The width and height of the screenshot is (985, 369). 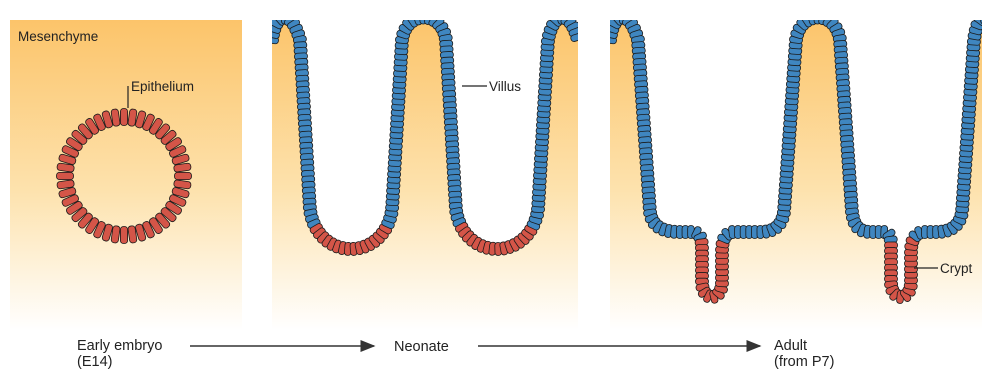 What do you see at coordinates (956, 268) in the screenshot?
I see `crypt-label: Crypt` at bounding box center [956, 268].